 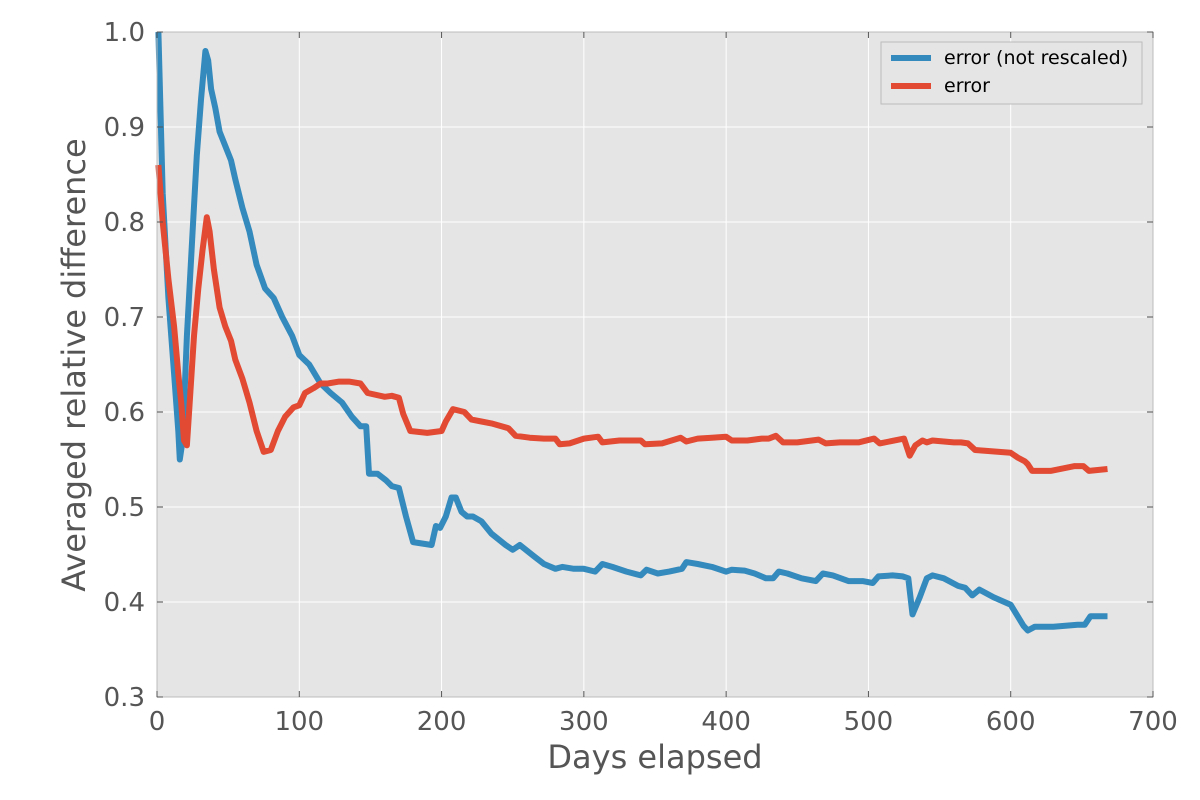 I want to click on x-tick-label: 600, so click(x=1011, y=722).